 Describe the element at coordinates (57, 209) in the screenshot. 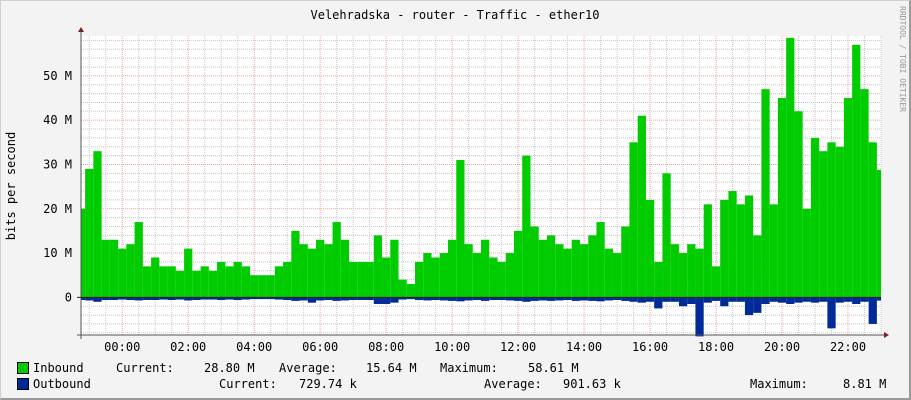

I see `y-tick-label: 20 M` at that location.